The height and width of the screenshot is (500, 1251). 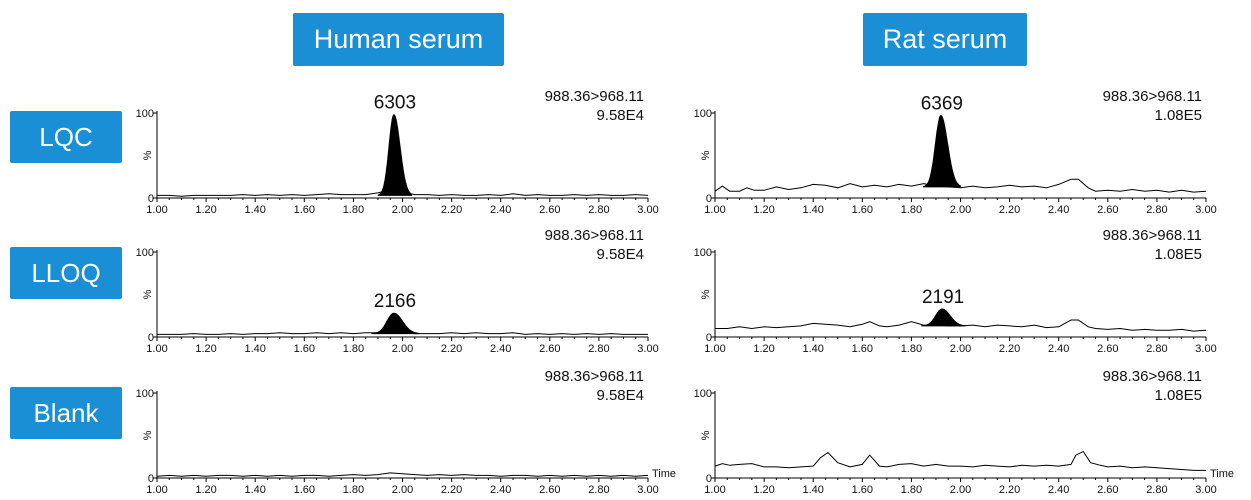 What do you see at coordinates (395, 103) in the screenshot?
I see `peak-area-label: 6303` at bounding box center [395, 103].